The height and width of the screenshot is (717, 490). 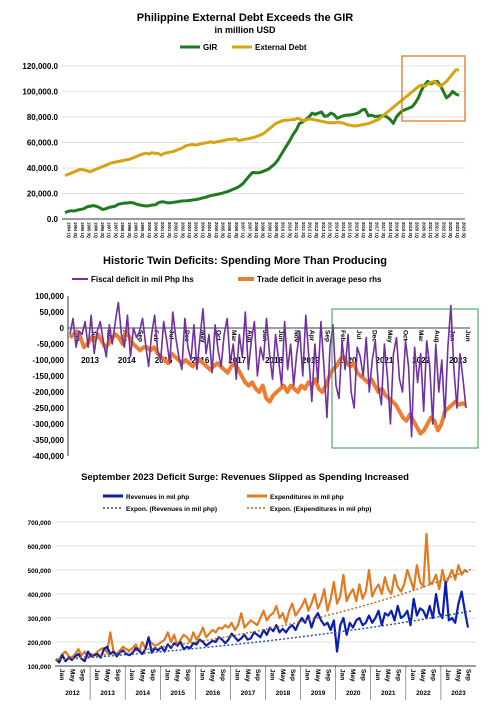 What do you see at coordinates (310, 230) in the screenshot?
I see `chart1-x-tick: 2012 1Q` at bounding box center [310, 230].